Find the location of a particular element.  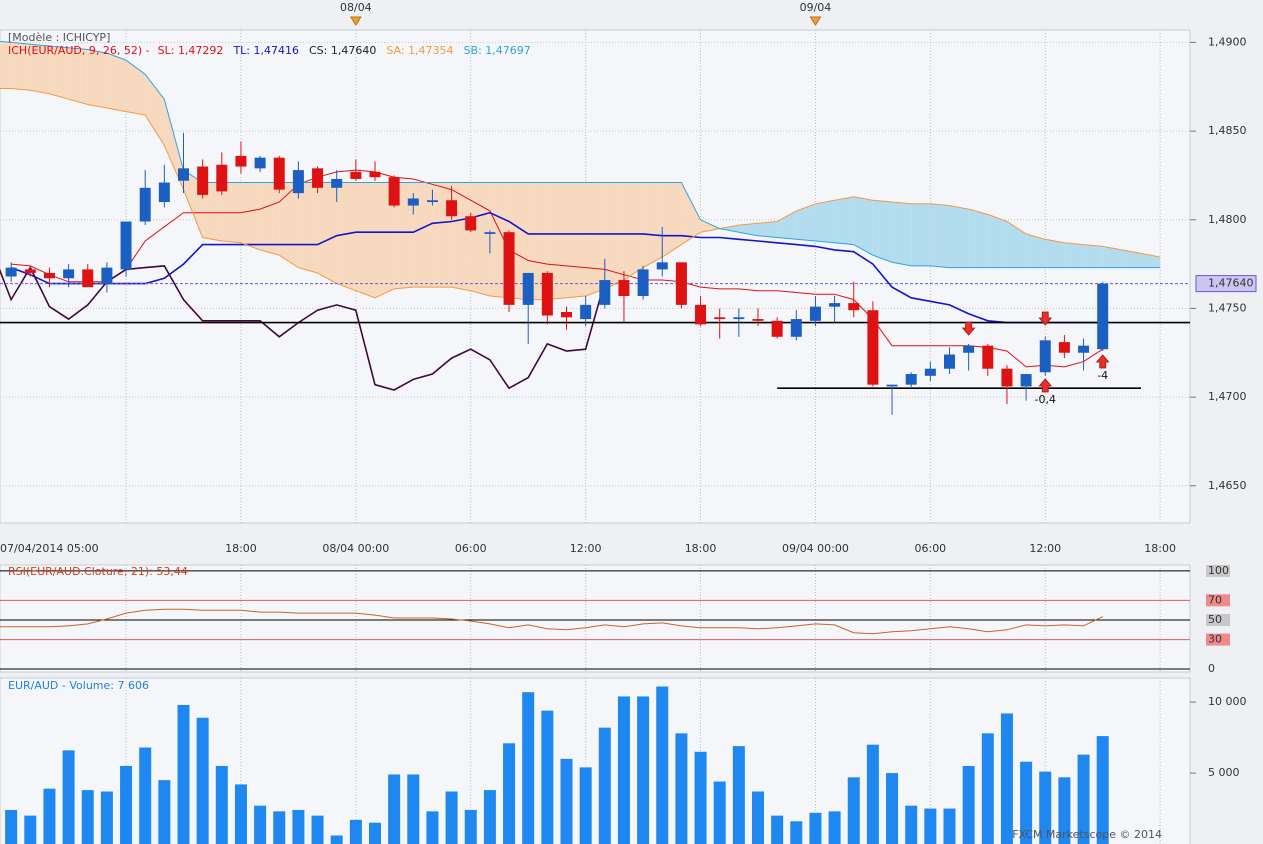

legend-prefix: ICH(EUR/AUD, 9, 26, 52) - is located at coordinates (79, 50).